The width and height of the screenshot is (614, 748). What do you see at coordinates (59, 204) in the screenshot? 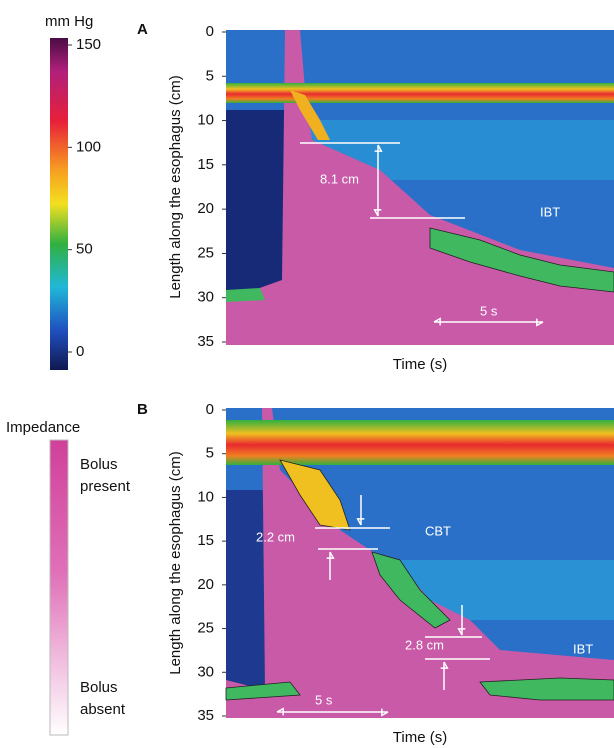
I see `pressure-colorbar` at bounding box center [59, 204].